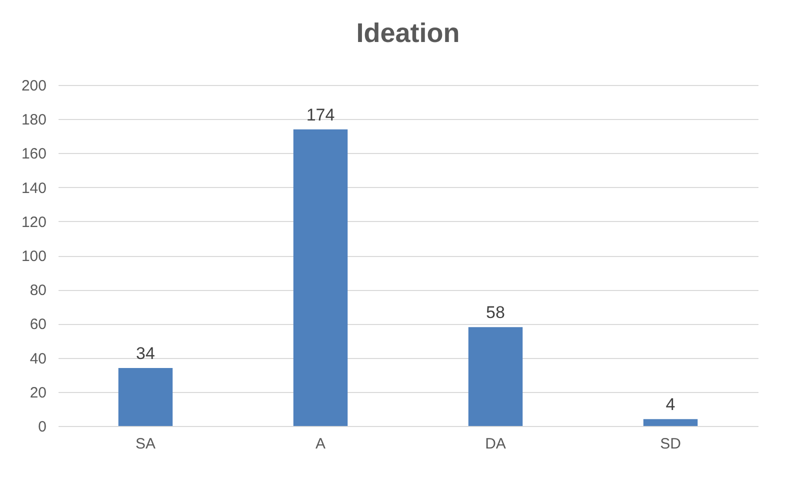 The width and height of the screenshot is (809, 502). I want to click on y-tick-label: 60, so click(38, 325).